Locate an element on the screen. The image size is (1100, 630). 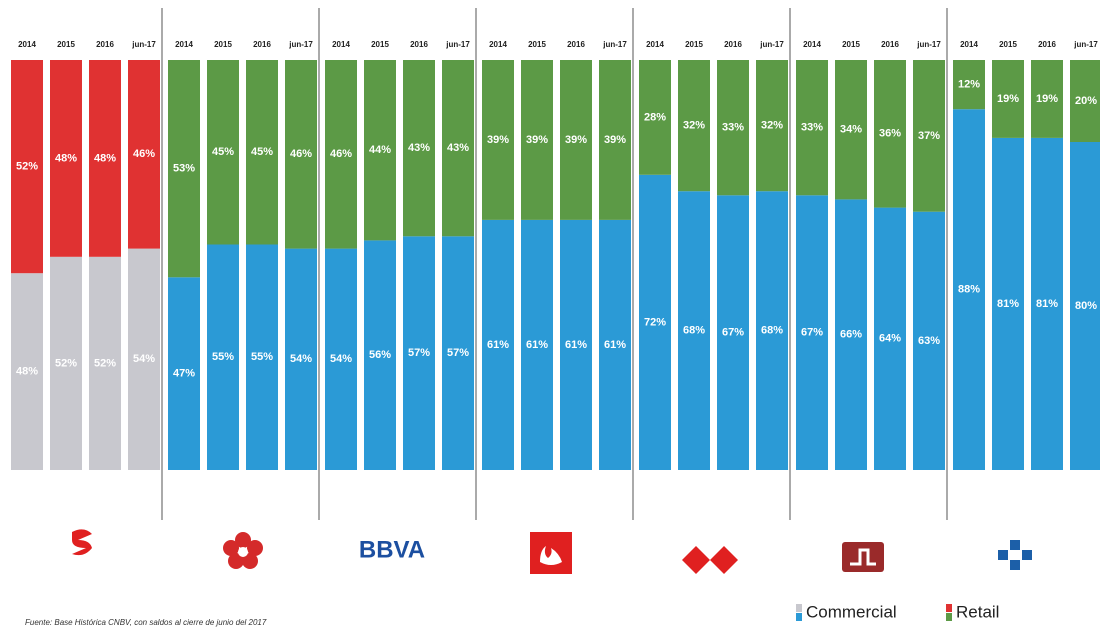
value-label: 56% is located at coordinates (380, 355).